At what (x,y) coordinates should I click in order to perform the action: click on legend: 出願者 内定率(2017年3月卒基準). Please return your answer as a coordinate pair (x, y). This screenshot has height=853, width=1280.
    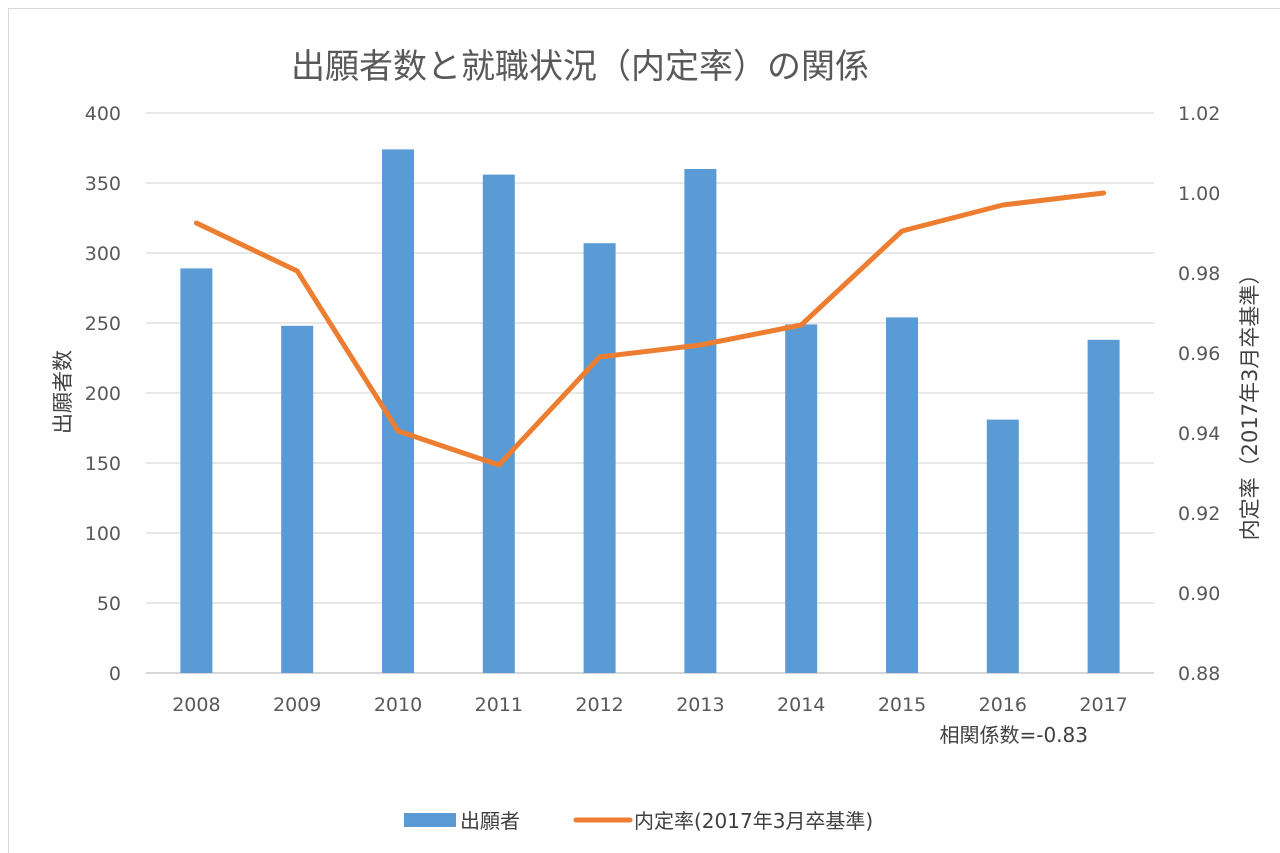
    Looking at the image, I should click on (638, 821).